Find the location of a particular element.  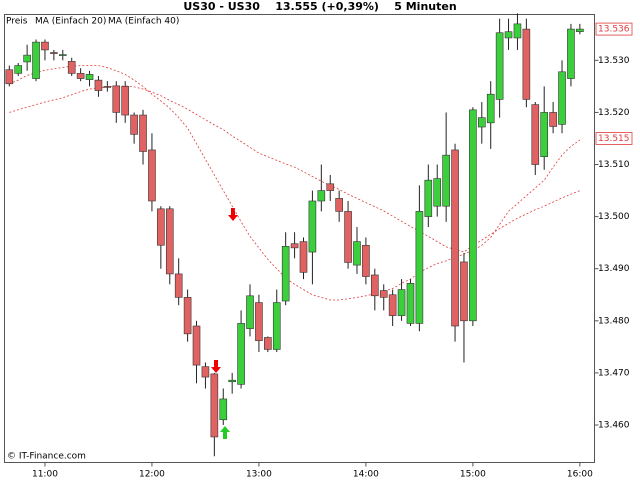

x-tick-label: 16:00 is located at coordinates (580, 475).